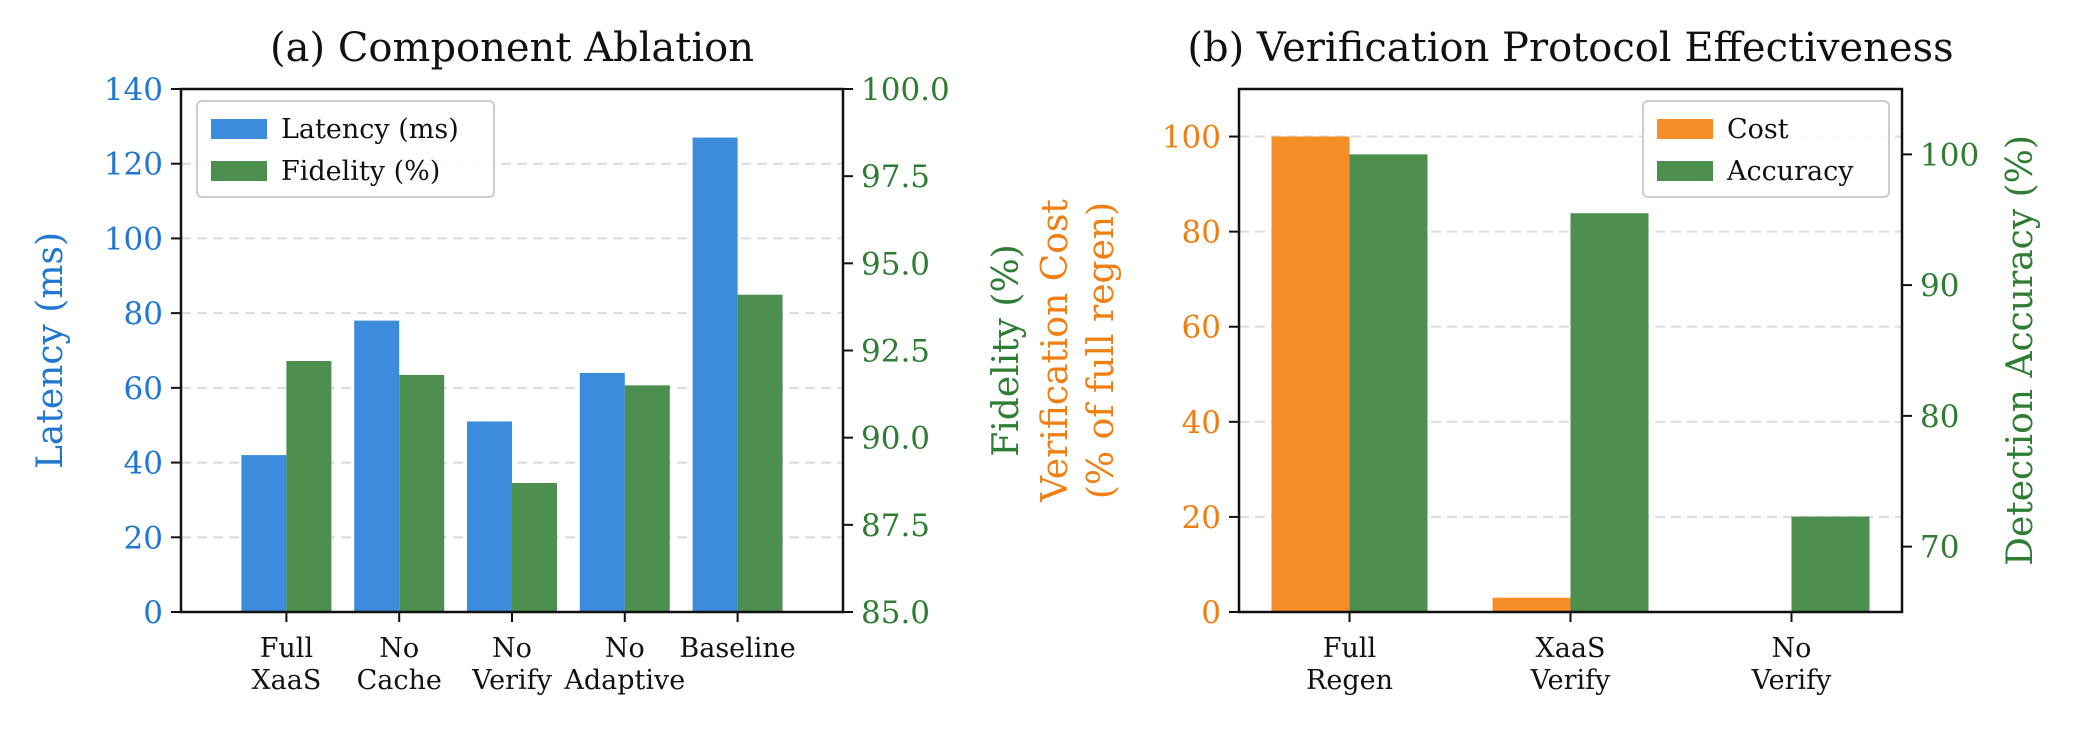  What do you see at coordinates (133, 90) in the screenshot?
I see `left-tick-label: 140` at bounding box center [133, 90].